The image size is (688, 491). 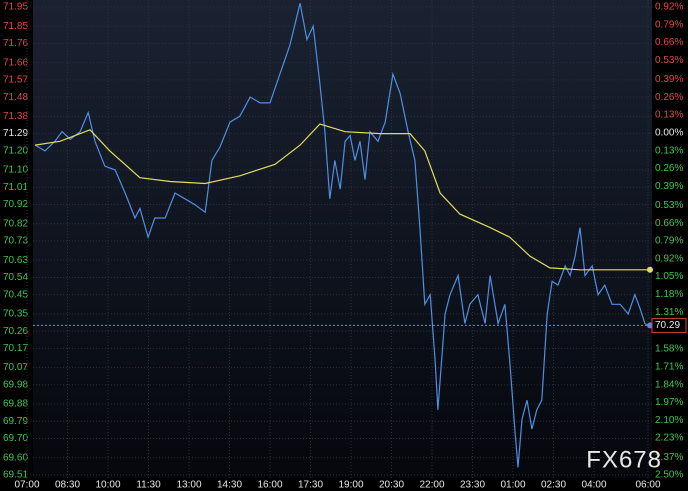 I want to click on x-tick-label: 01:00, so click(x=512, y=485).